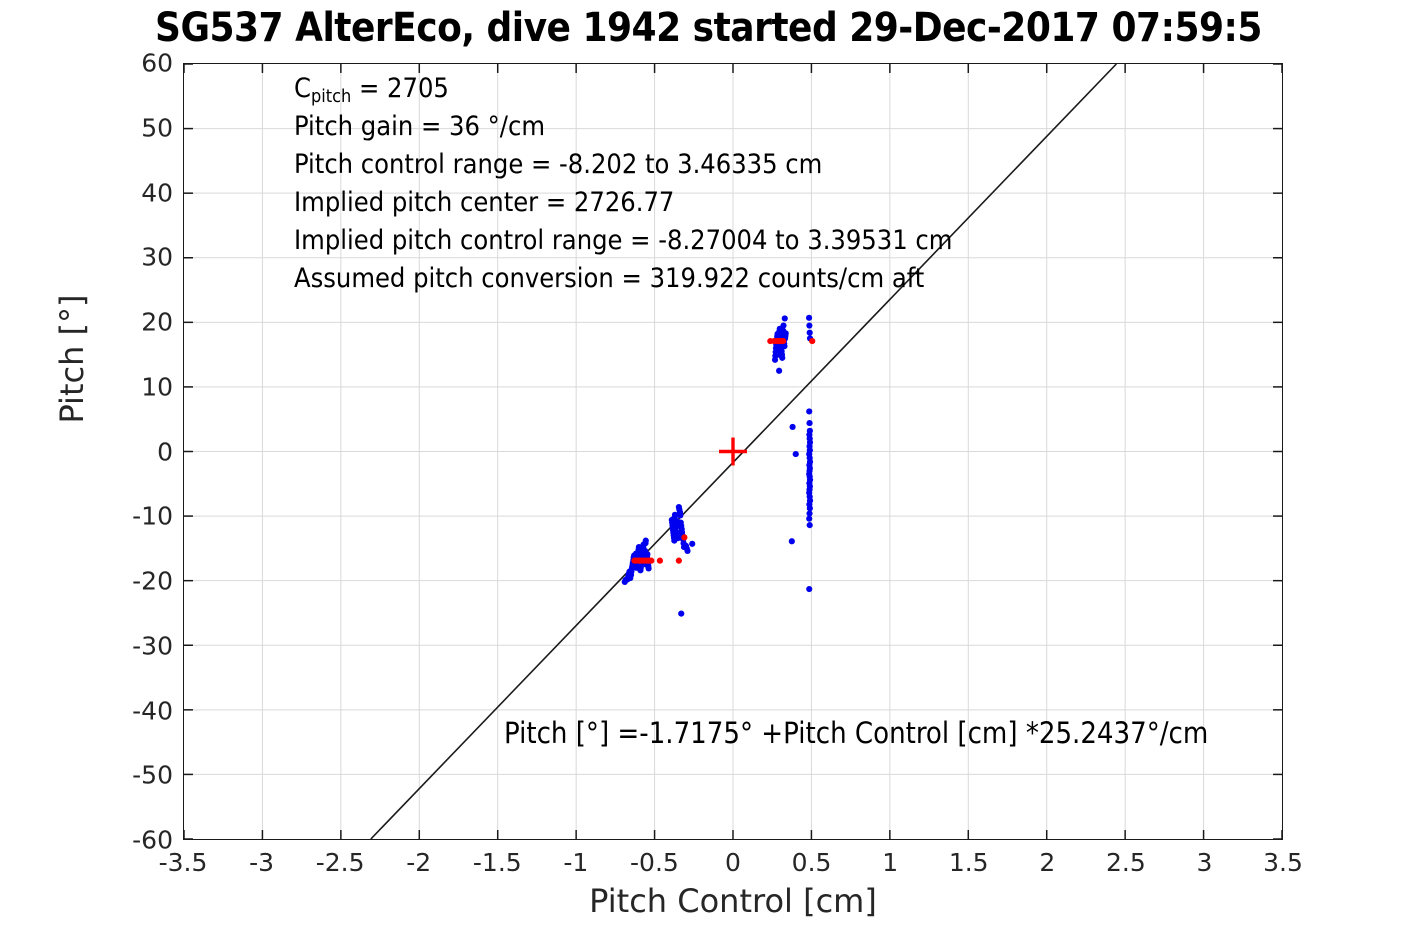 The width and height of the screenshot is (1417, 945). I want to click on x-tick-label: 2.5, so click(1125, 862).